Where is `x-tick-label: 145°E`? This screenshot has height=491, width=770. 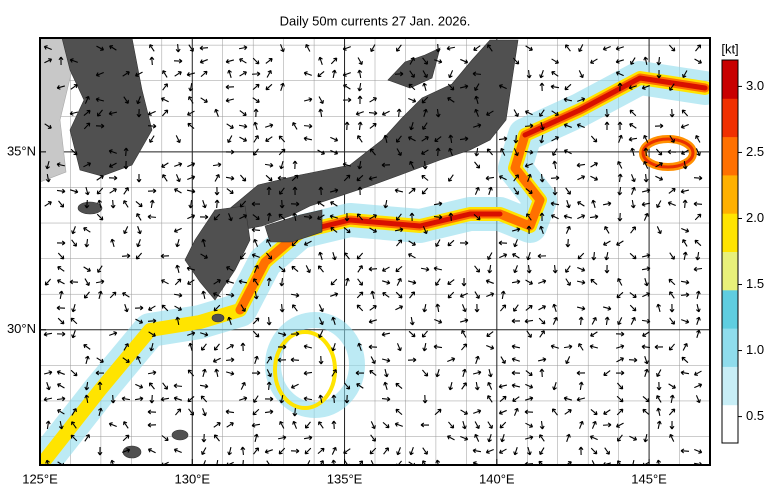 x-tick-label: 145°E is located at coordinates (649, 478).